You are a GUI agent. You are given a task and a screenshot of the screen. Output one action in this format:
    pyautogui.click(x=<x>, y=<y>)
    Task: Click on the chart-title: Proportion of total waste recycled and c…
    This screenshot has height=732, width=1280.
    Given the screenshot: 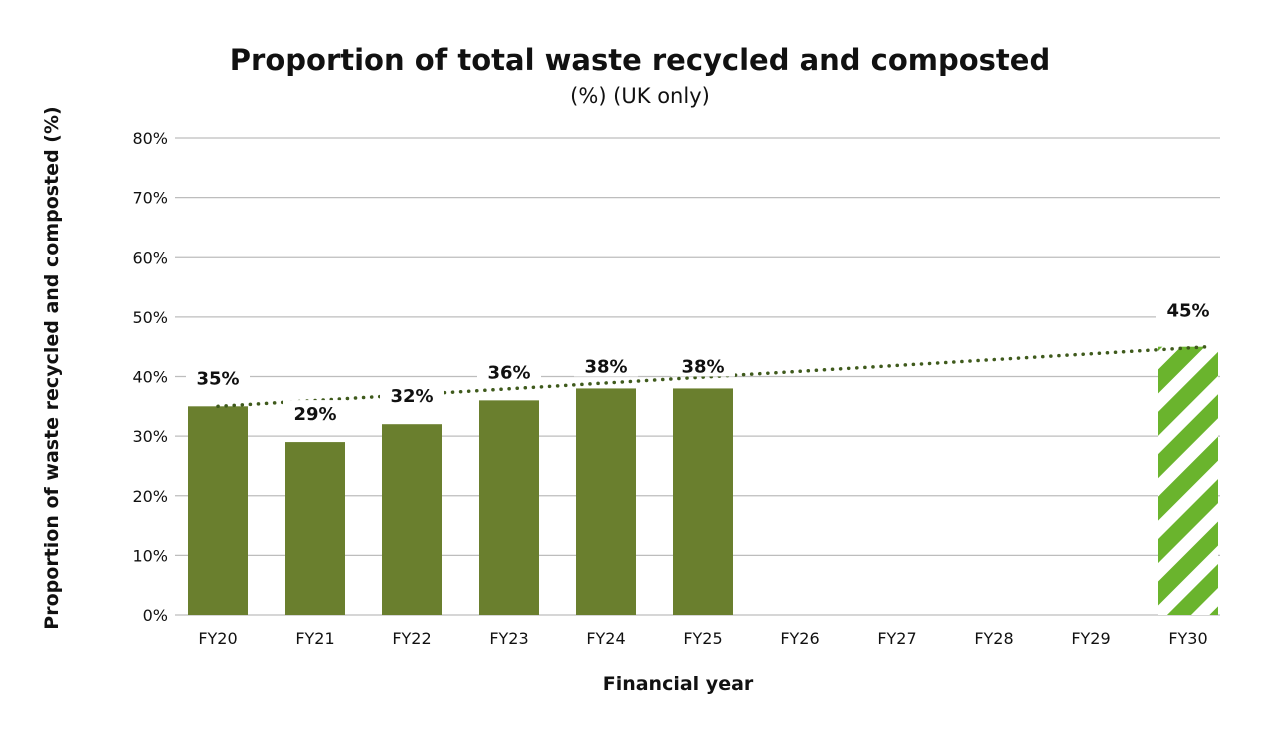 What is the action you would take?
    pyautogui.click(x=640, y=60)
    